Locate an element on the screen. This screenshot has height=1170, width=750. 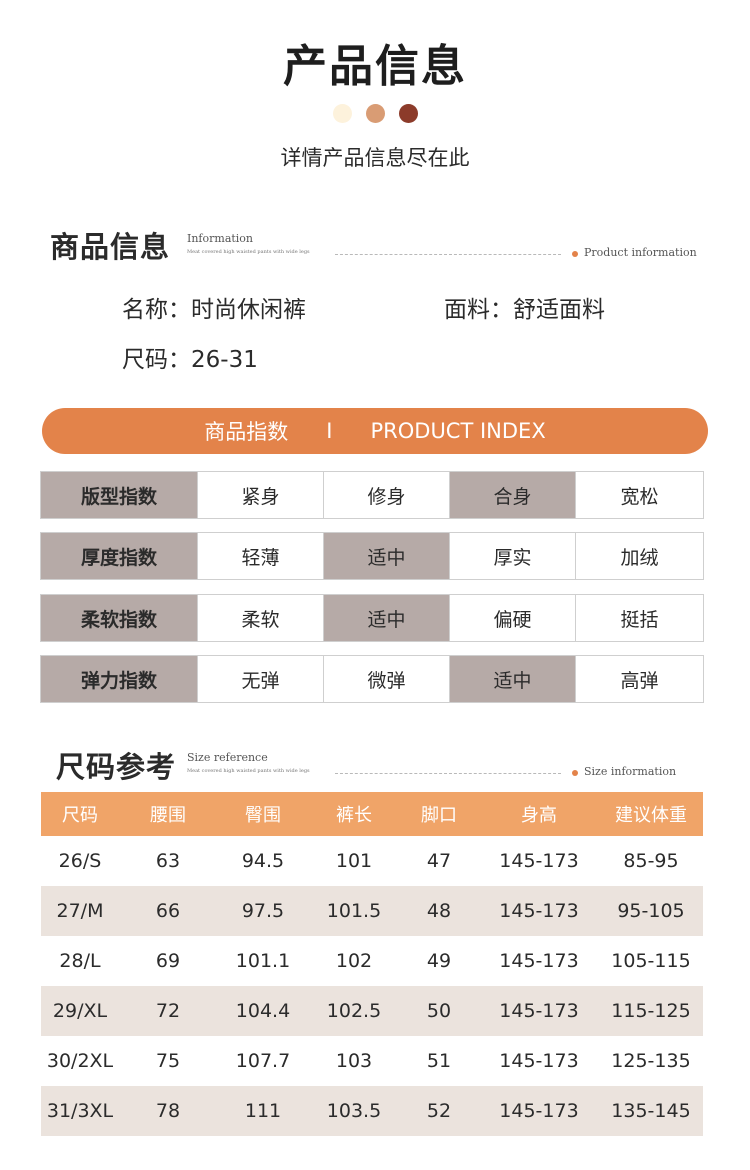
size-table-header-cell: 尺码 is located at coordinates (80, 814).